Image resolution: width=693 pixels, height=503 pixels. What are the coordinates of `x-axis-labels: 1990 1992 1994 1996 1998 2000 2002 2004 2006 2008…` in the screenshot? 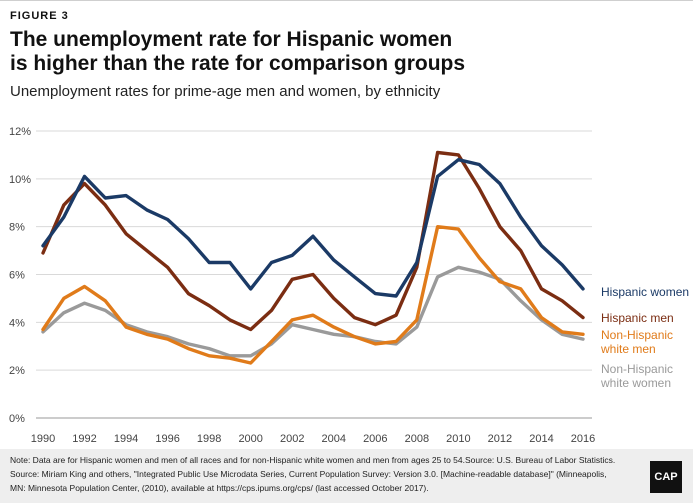 It's located at (313, 439).